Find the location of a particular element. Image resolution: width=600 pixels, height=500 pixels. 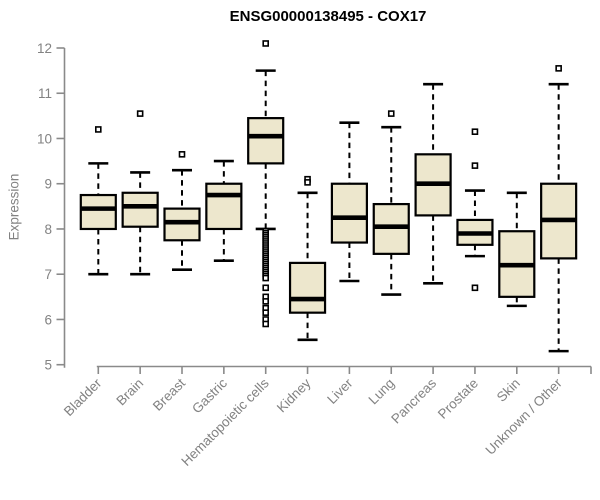

x-tick-label: Liver is located at coordinates (340, 391).